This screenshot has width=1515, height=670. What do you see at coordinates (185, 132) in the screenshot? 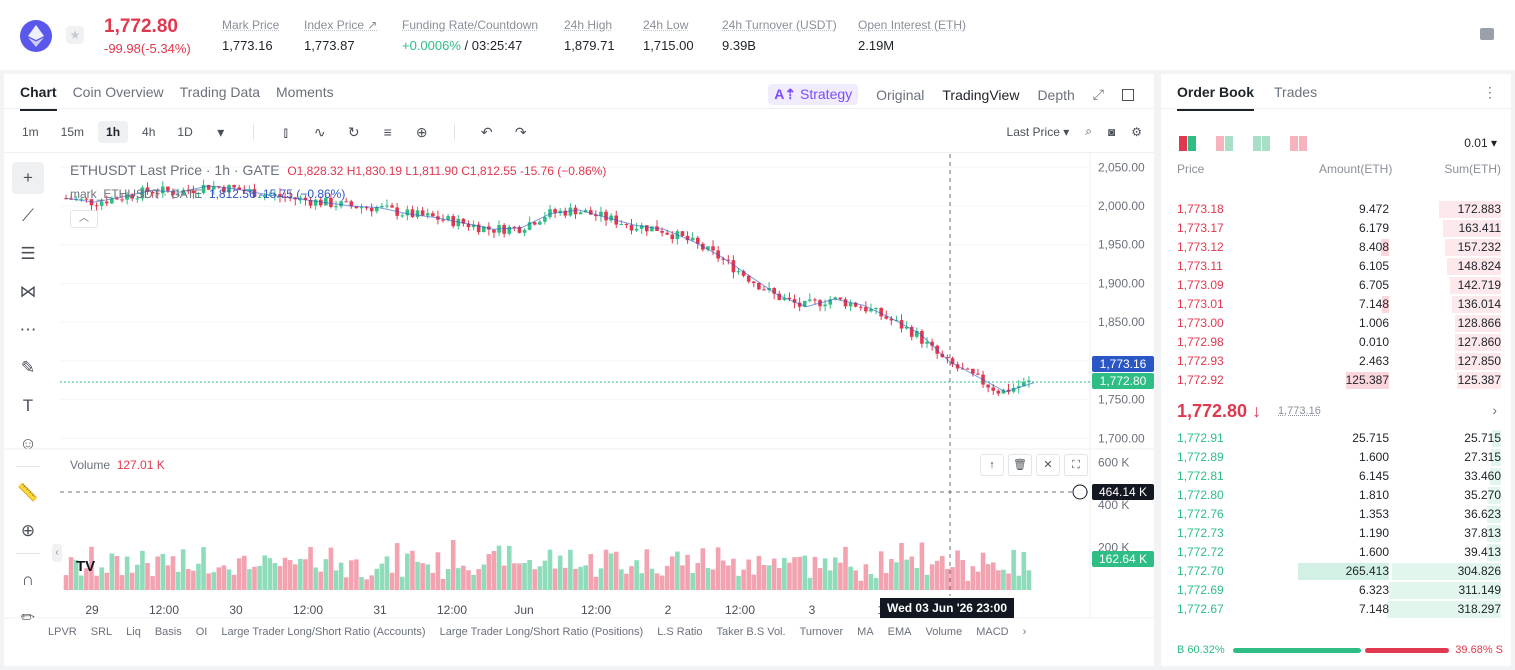
I see `timeframe-1d: 1D` at bounding box center [185, 132].